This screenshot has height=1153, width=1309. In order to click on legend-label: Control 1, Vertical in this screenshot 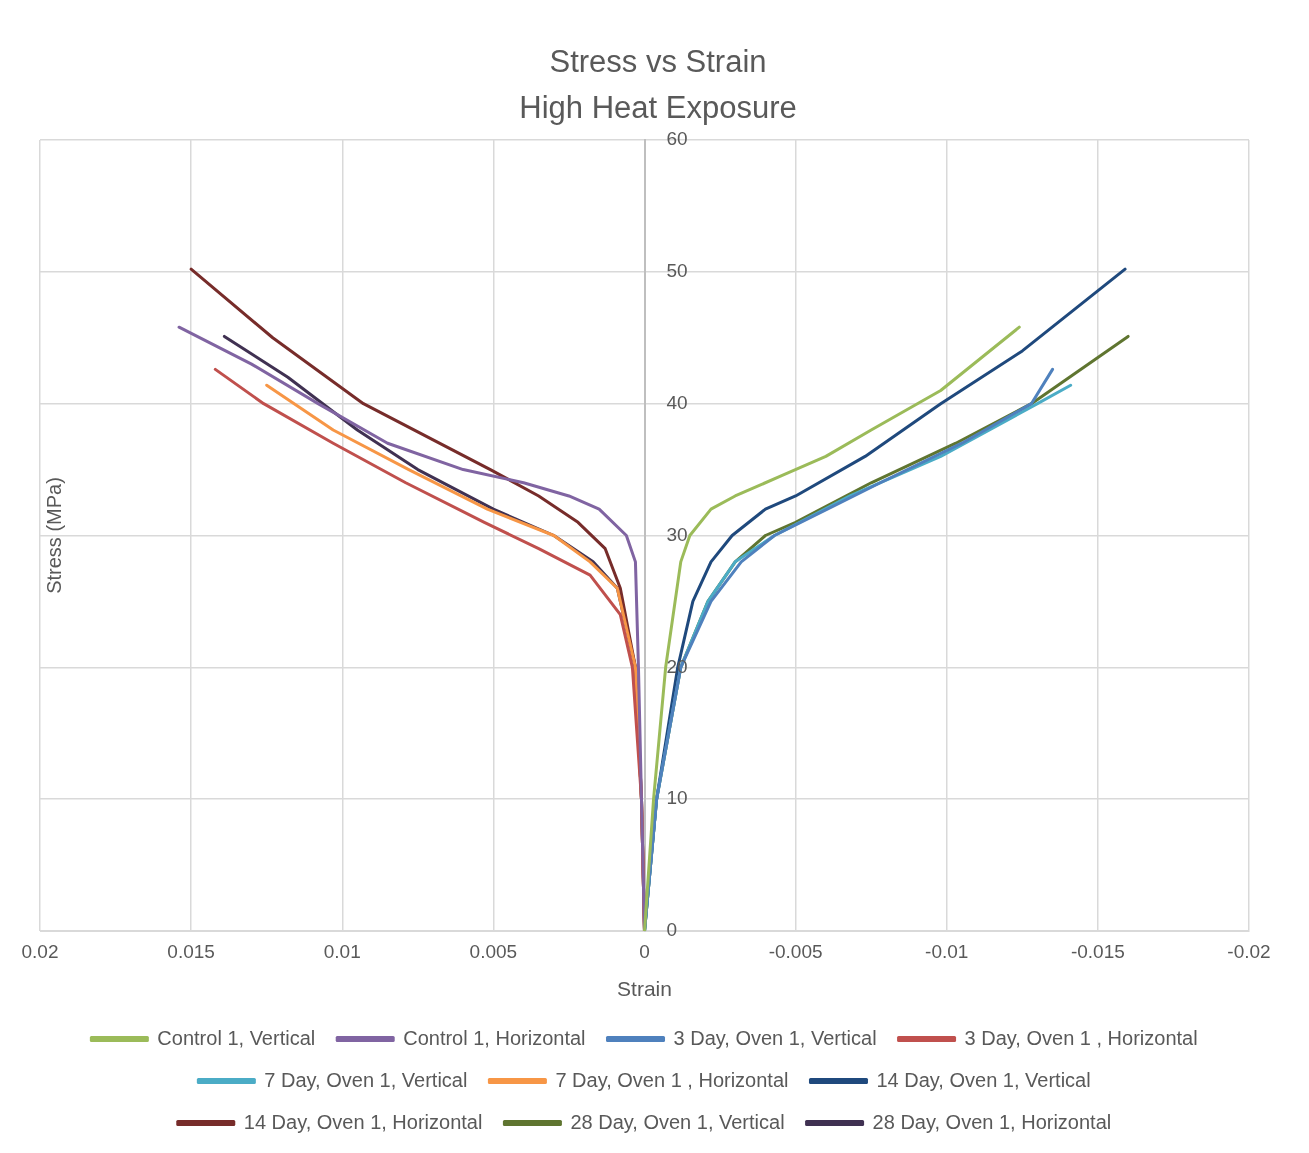, I will do `click(236, 1037)`.